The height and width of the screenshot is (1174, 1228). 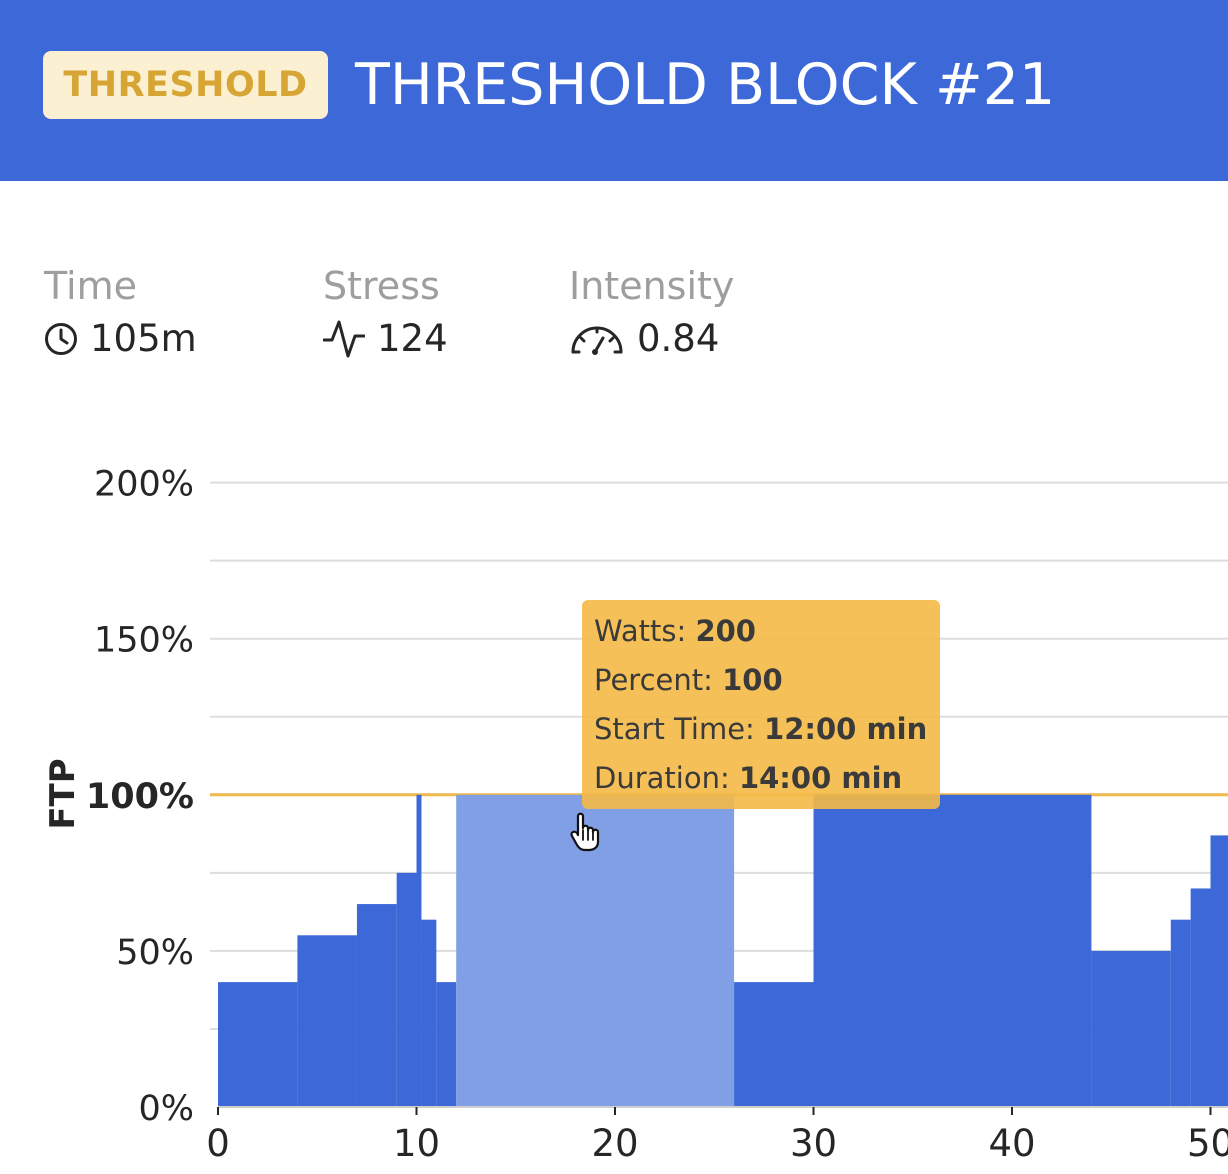 I want to click on tooltip-duration-label: Duration:, so click(x=662, y=778).